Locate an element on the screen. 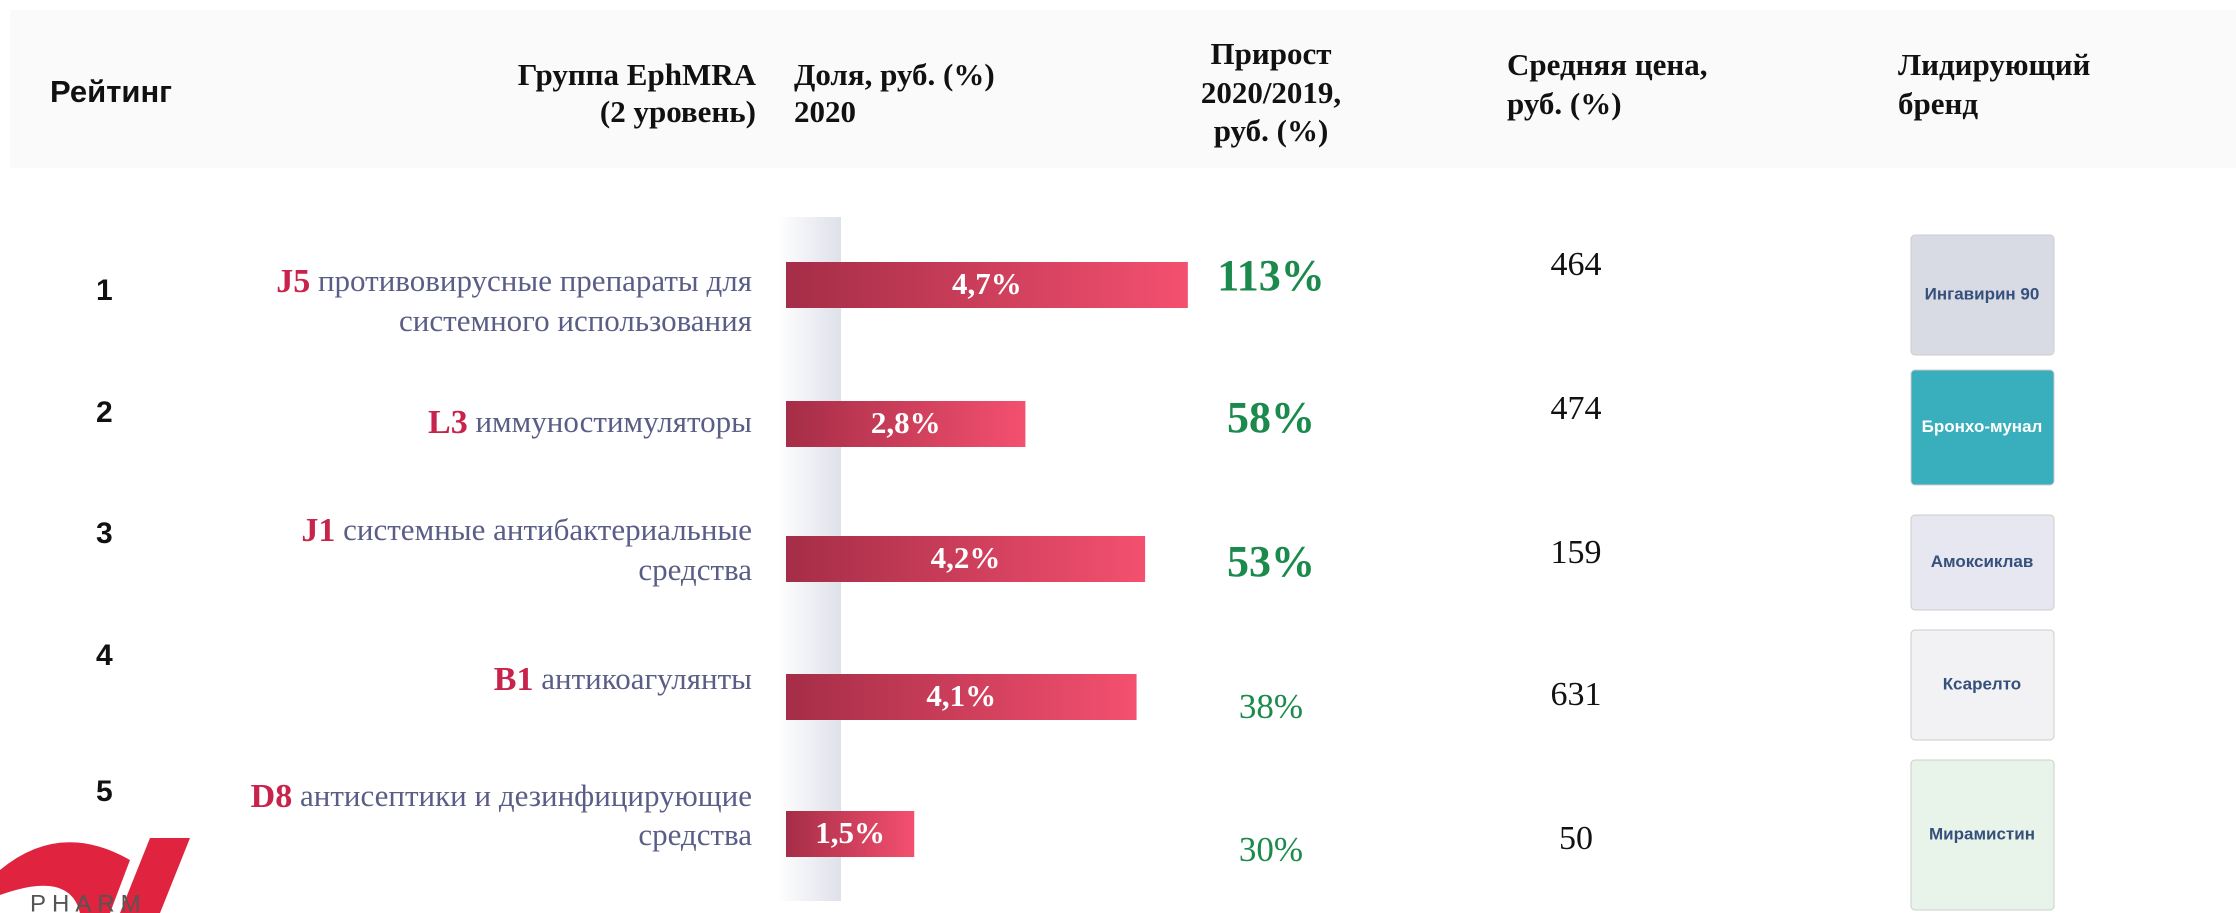 The height and width of the screenshot is (913, 2236). share-label: 2,8% is located at coordinates (906, 422).